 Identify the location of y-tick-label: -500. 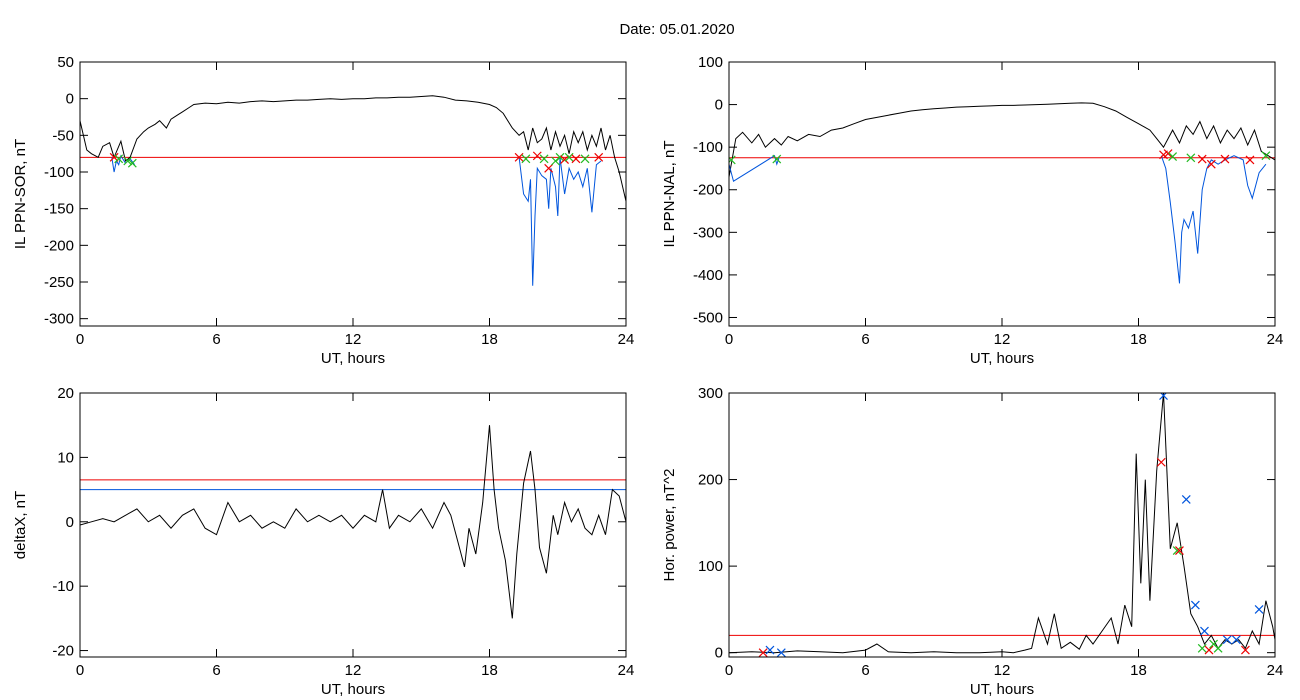
(708, 317).